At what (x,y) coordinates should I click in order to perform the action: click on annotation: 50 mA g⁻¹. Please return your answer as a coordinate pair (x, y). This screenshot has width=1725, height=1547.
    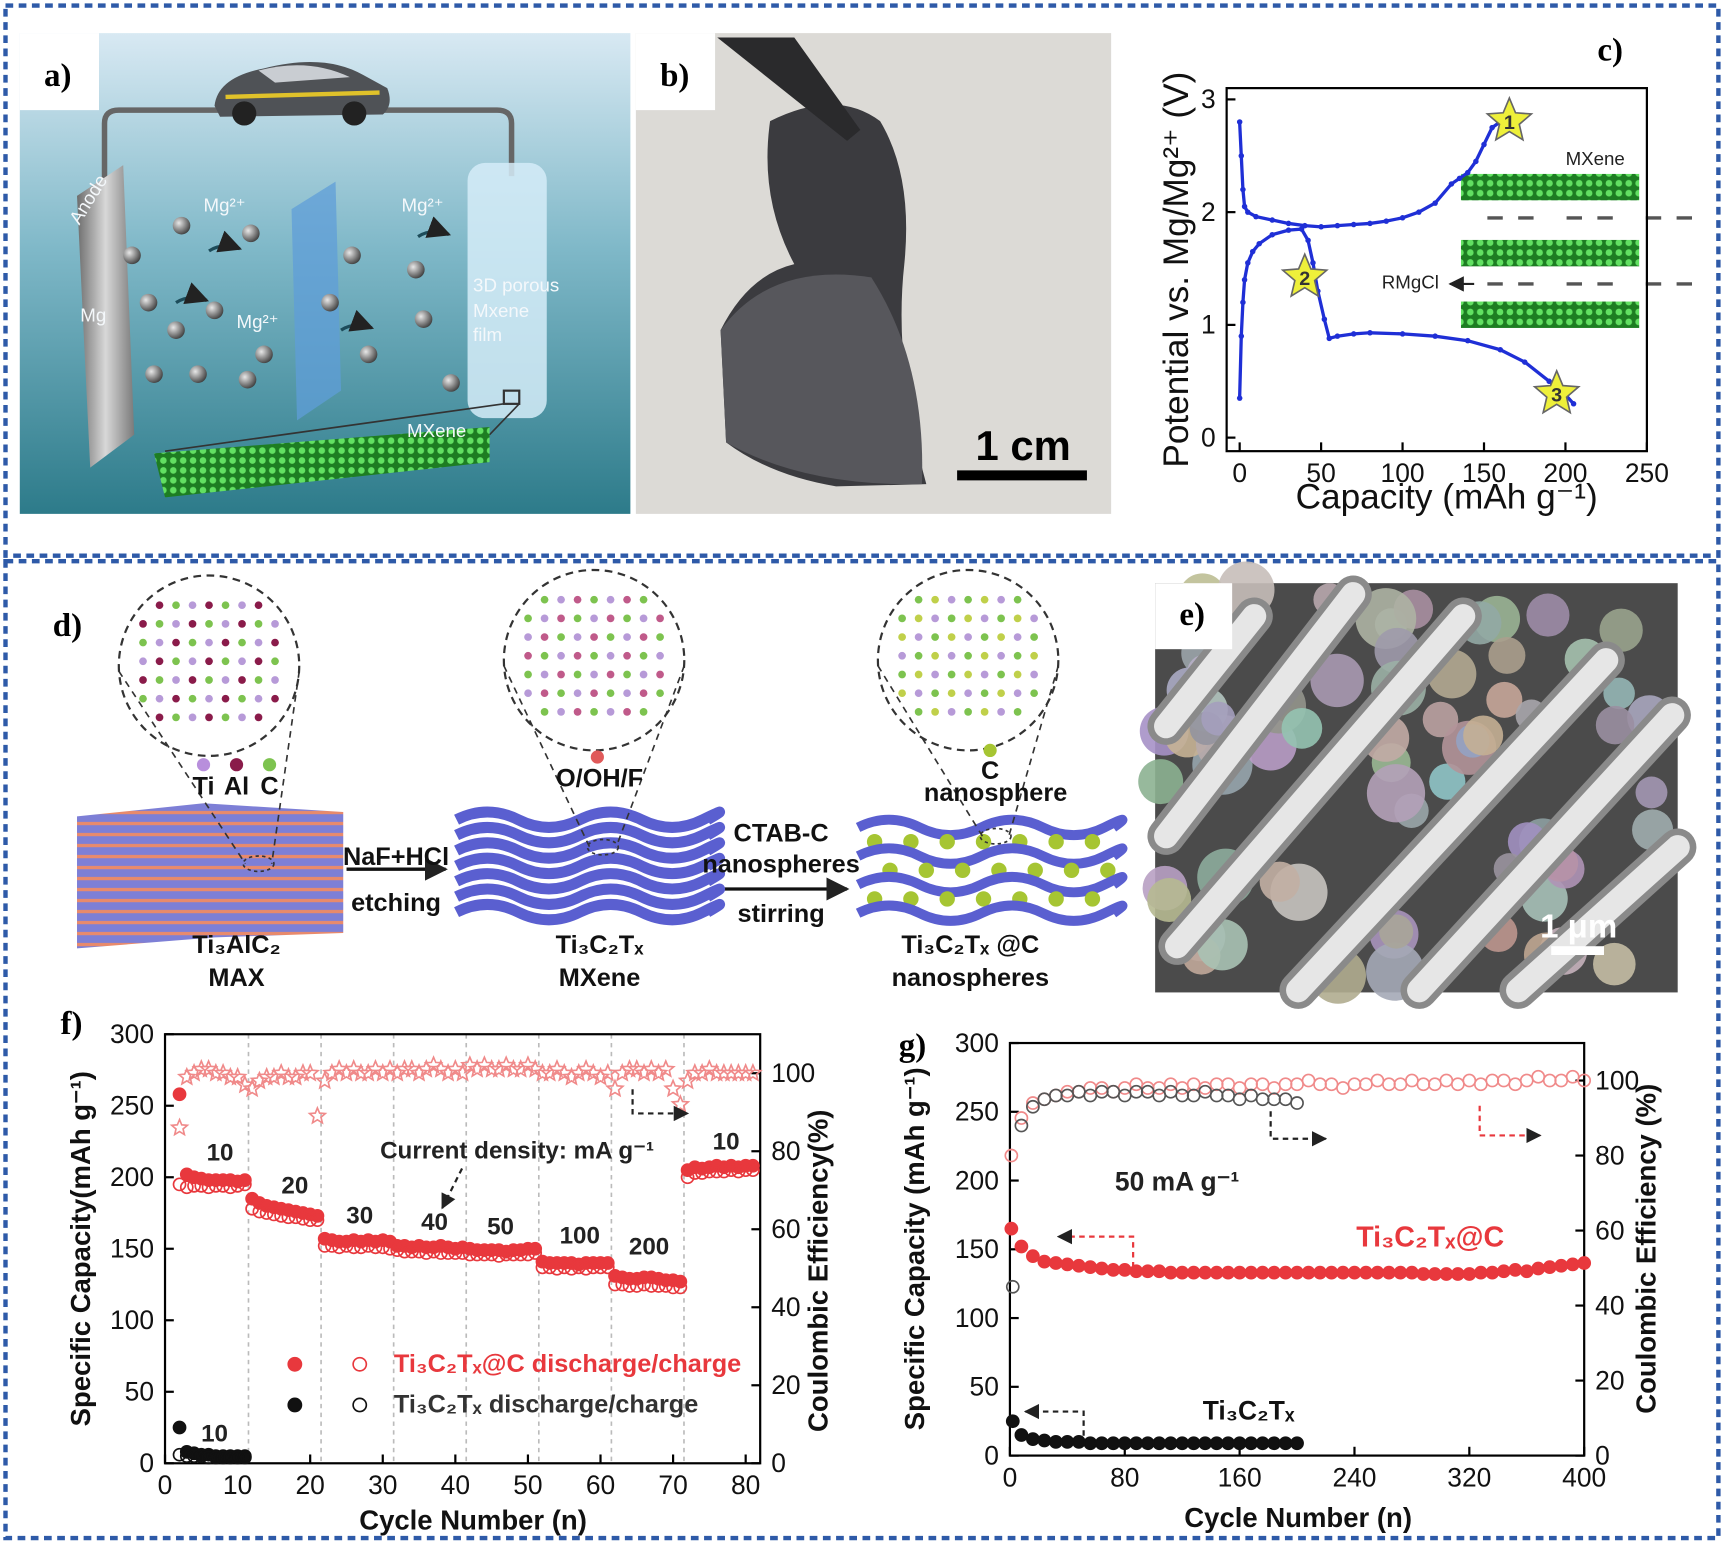
    Looking at the image, I should click on (1177, 1181).